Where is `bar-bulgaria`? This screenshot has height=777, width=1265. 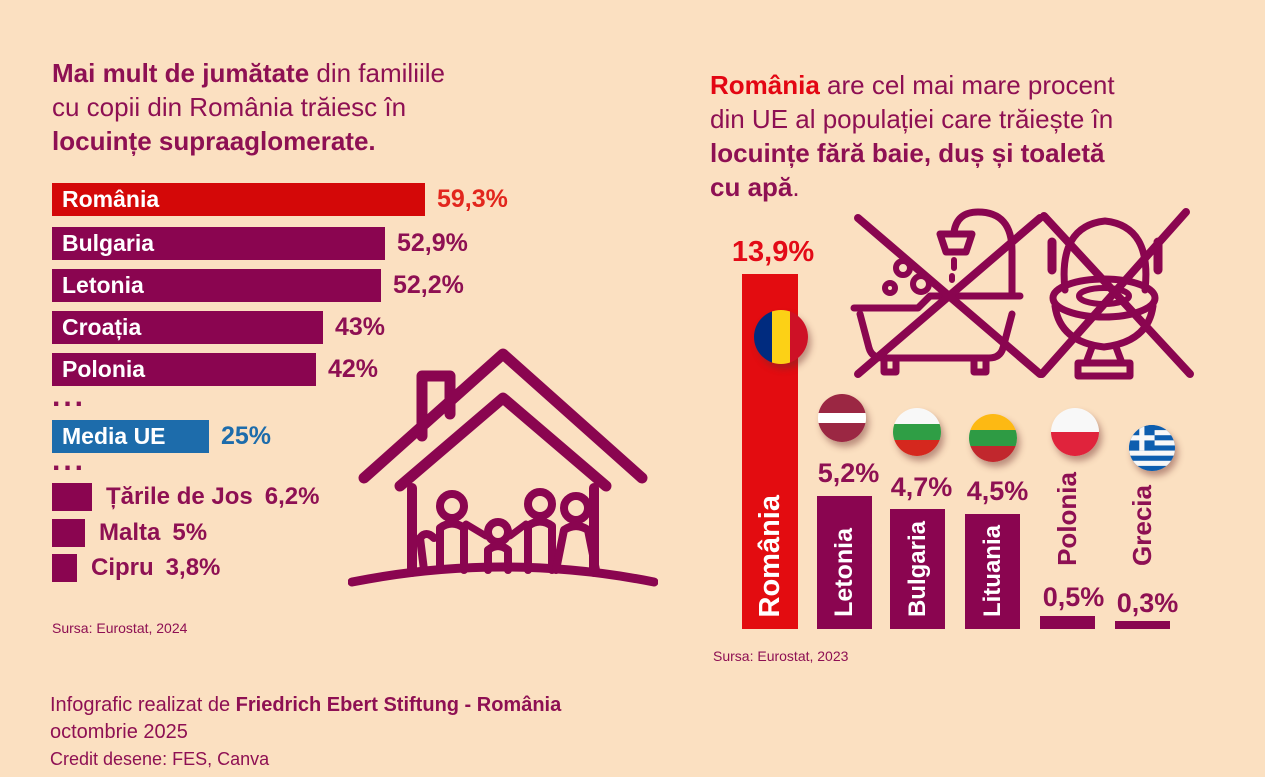
bar-bulgaria is located at coordinates (917, 569).